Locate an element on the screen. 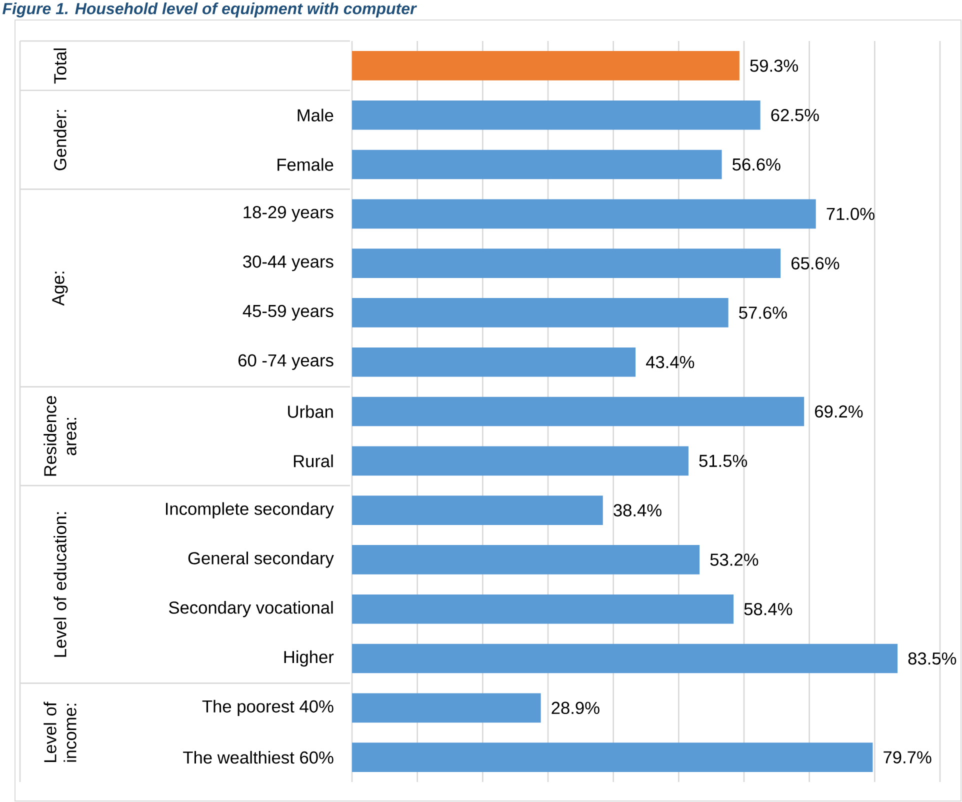 The image size is (962, 802). data-label: 56.6% is located at coordinates (756, 164).